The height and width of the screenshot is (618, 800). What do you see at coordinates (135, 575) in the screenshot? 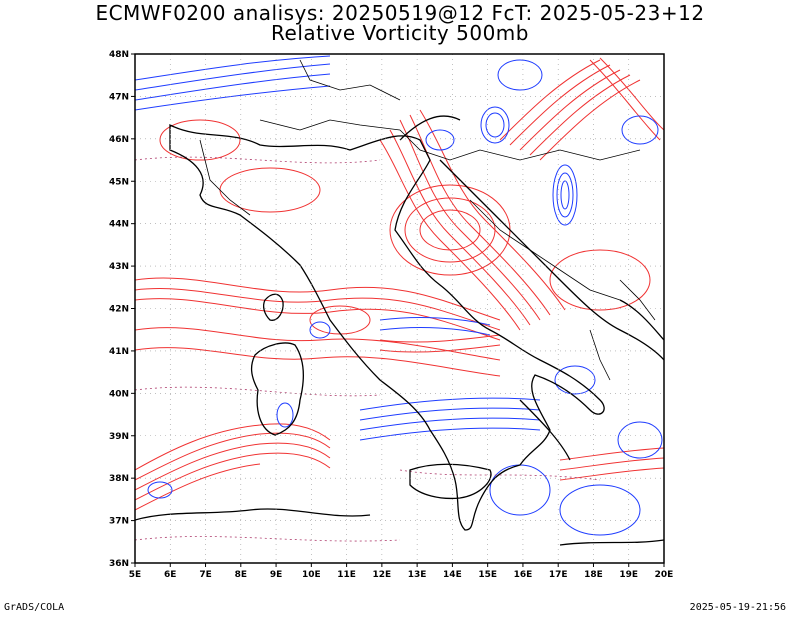
I see `lon-tick-label: 5E` at bounding box center [135, 575].